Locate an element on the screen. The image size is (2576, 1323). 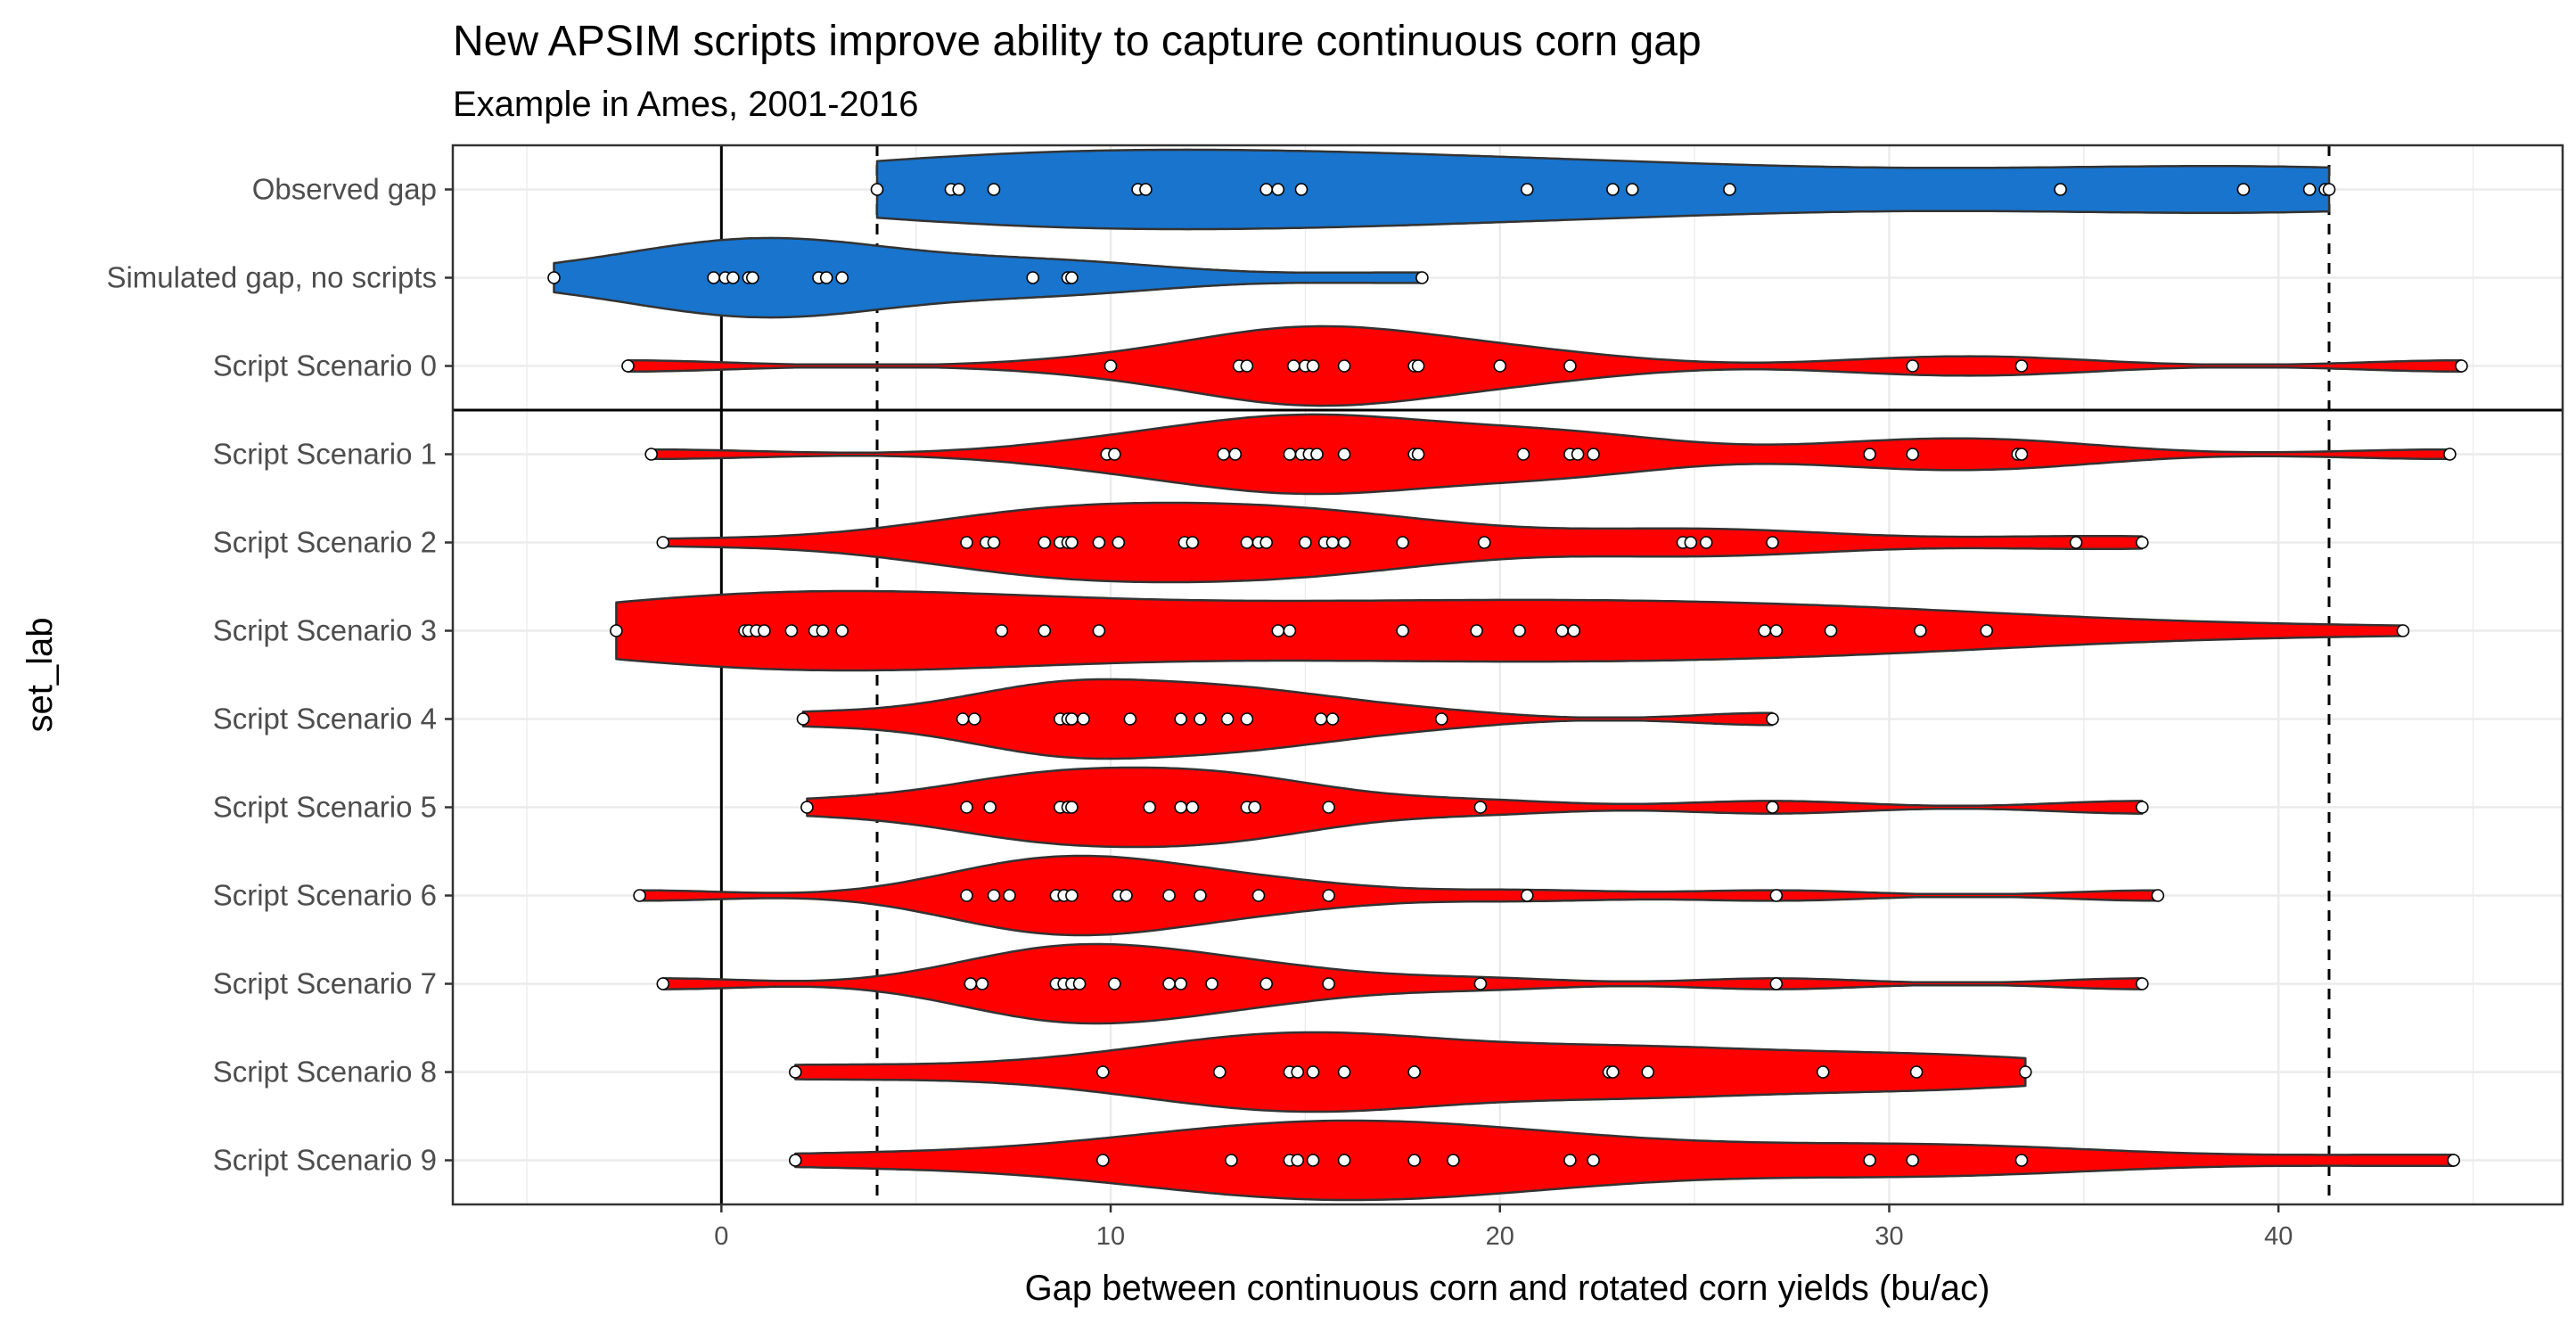
y-tick-label: Simulated gap, no scripts is located at coordinates (271, 277).